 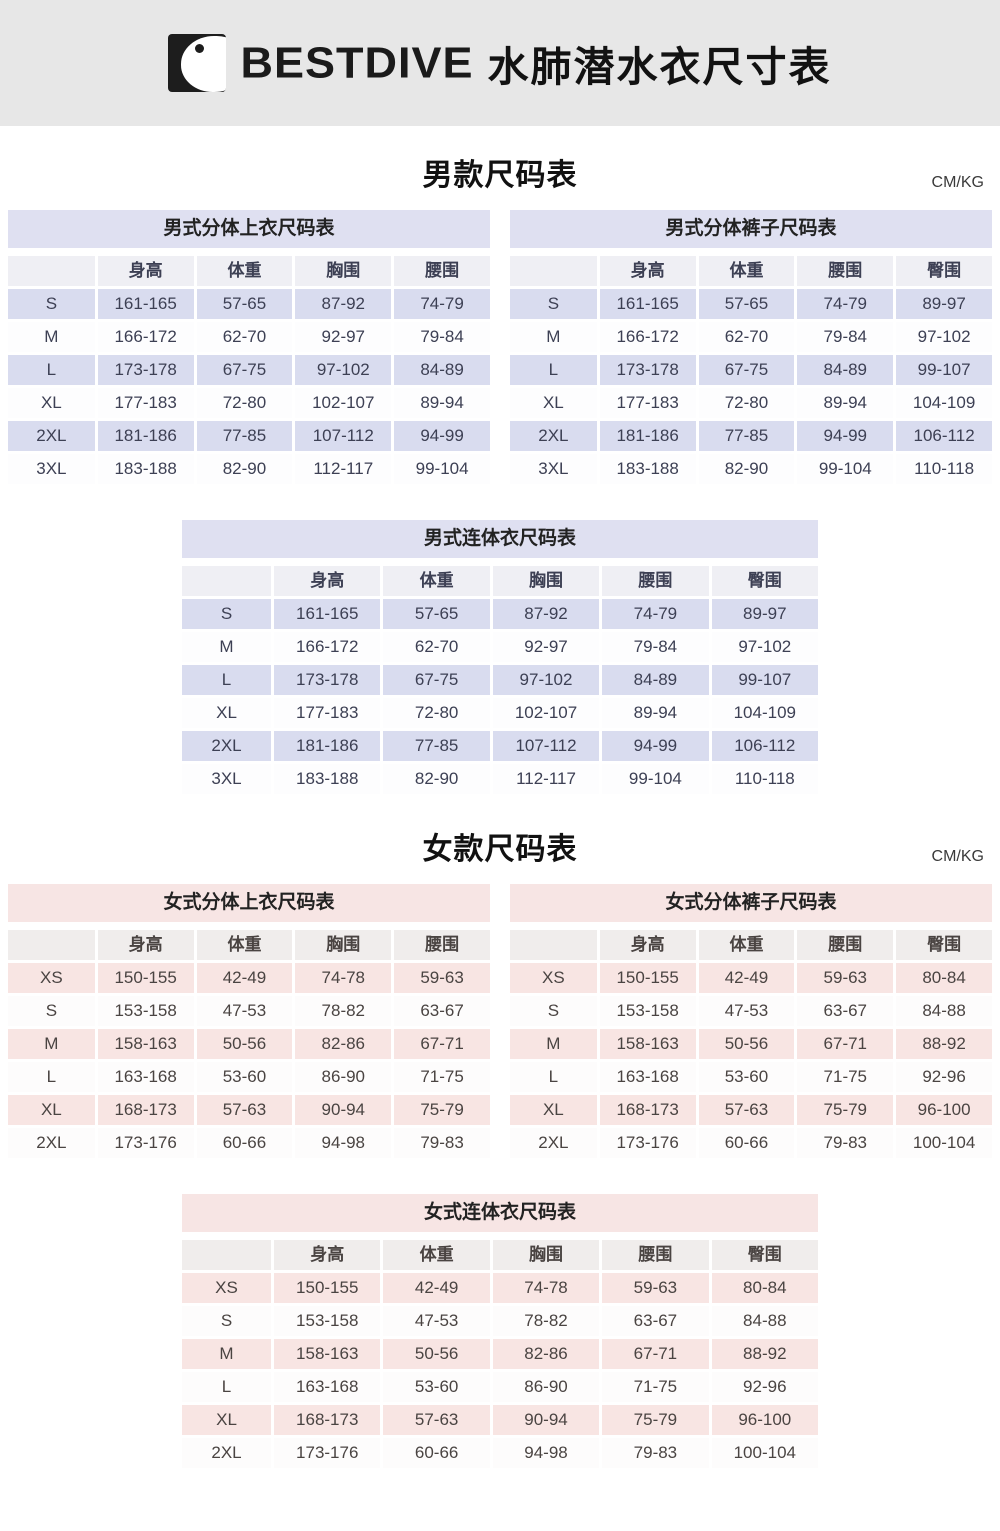 What do you see at coordinates (436, 1387) in the screenshot?
I see `table-cell: 53-60` at bounding box center [436, 1387].